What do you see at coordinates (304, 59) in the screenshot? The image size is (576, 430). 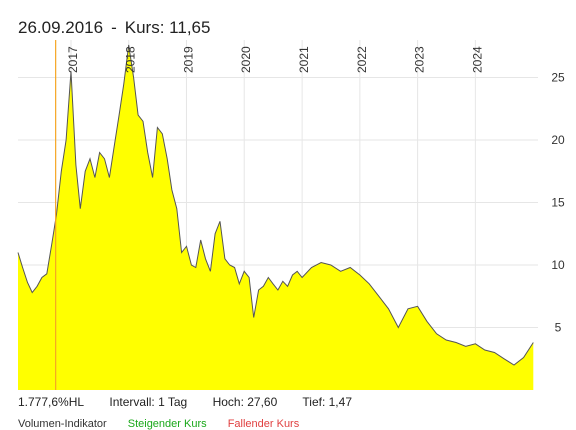 I see `x-tick-label-2021: 2021` at bounding box center [304, 59].